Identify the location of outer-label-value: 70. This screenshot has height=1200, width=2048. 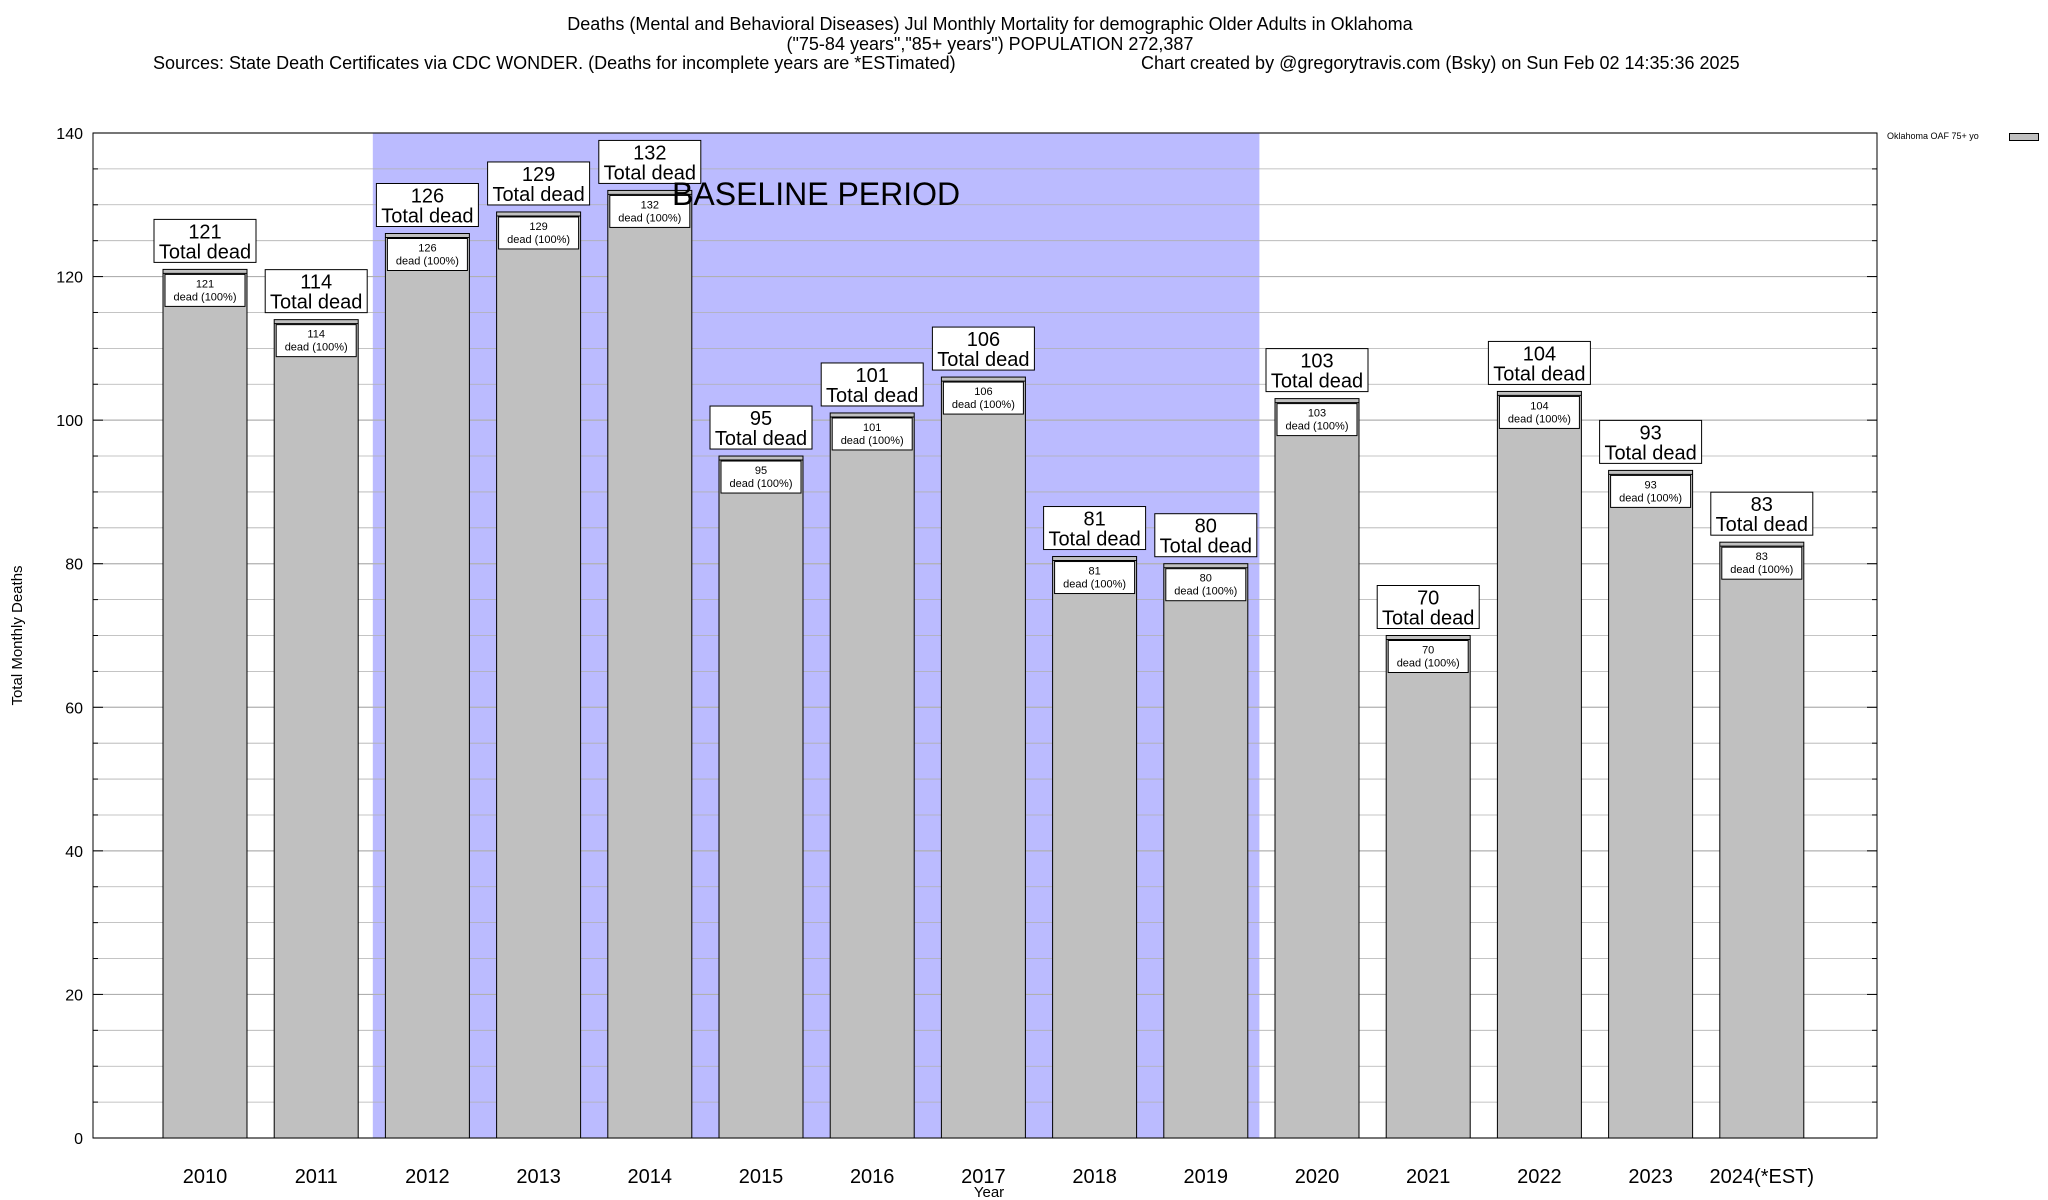
(1428, 599).